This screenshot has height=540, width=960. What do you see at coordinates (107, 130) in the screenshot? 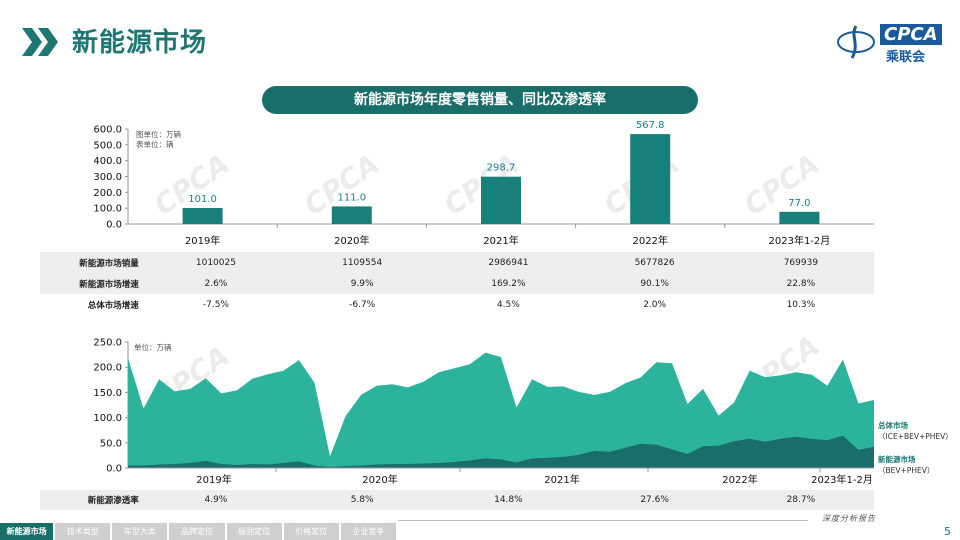
I see `y-tick-label: 600.0` at bounding box center [107, 130].